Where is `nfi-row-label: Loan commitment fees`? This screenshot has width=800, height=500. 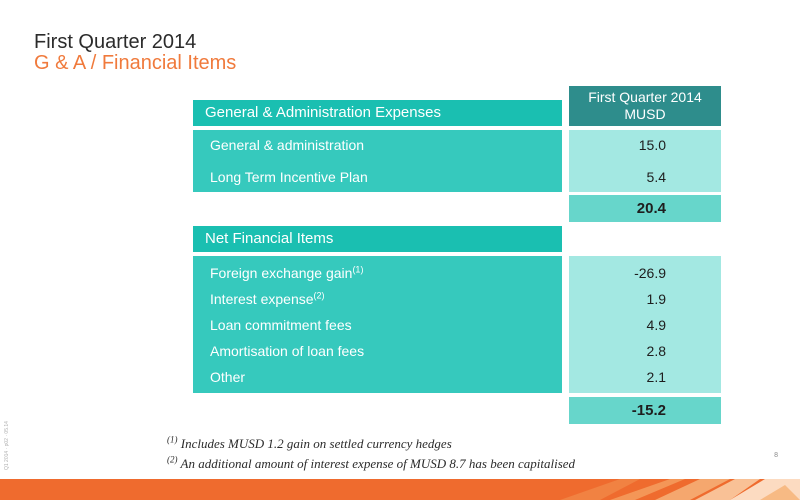
nfi-row-label: Loan commitment fees is located at coordinates (281, 325).